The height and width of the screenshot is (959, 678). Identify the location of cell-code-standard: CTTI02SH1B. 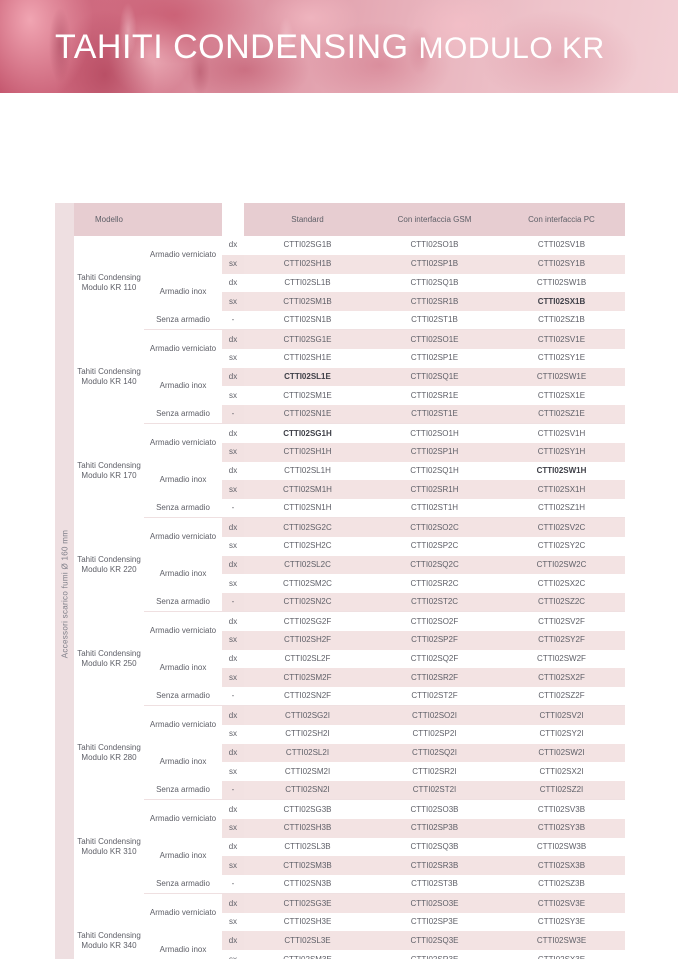
(307, 264).